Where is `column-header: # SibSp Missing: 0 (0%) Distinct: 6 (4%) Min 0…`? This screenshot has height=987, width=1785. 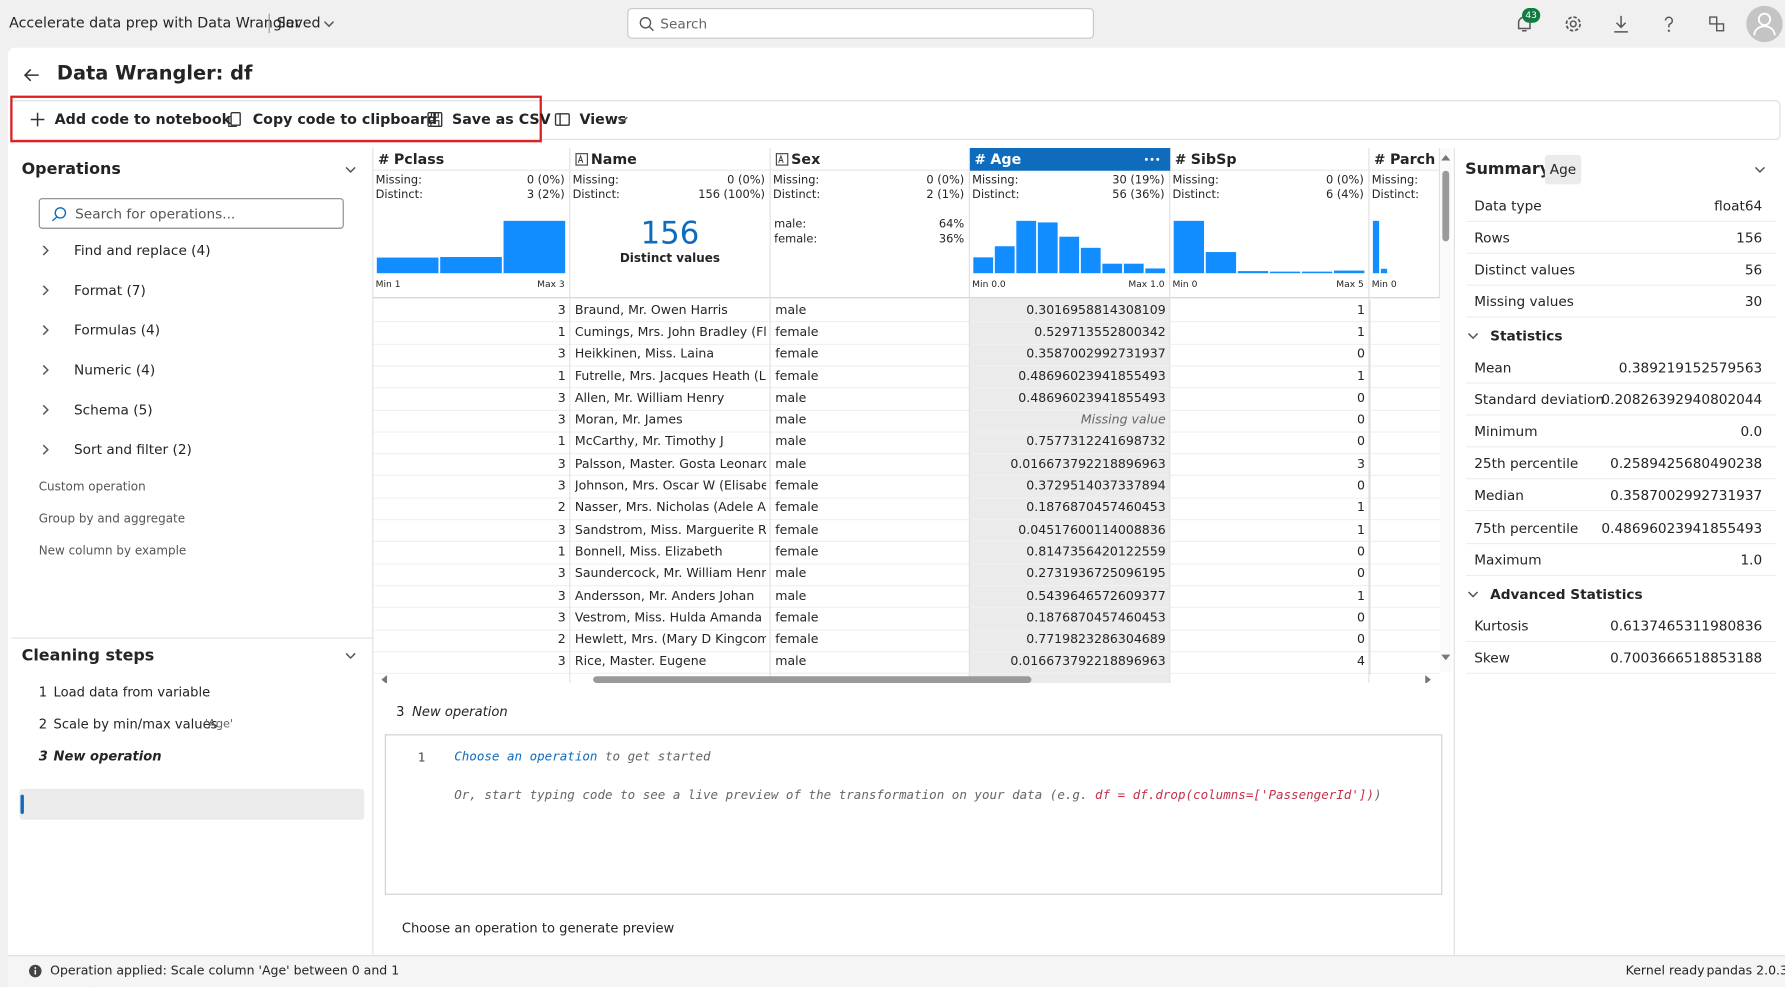
column-header: # SibSp Missing: 0 (0%) Distinct: 6 (4%) Min 0… is located at coordinates (1270, 223).